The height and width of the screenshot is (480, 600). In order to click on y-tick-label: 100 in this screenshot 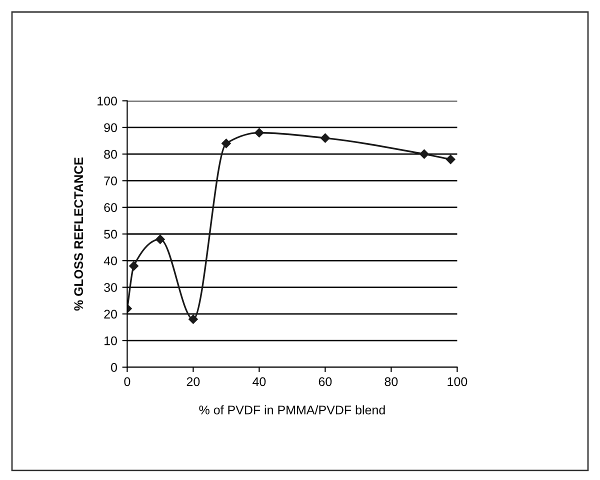, I will do `click(107, 101)`.